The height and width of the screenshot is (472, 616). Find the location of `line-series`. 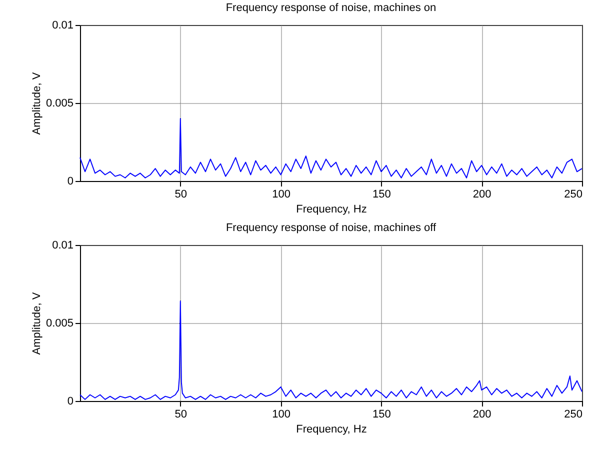

line-series is located at coordinates (331, 148).